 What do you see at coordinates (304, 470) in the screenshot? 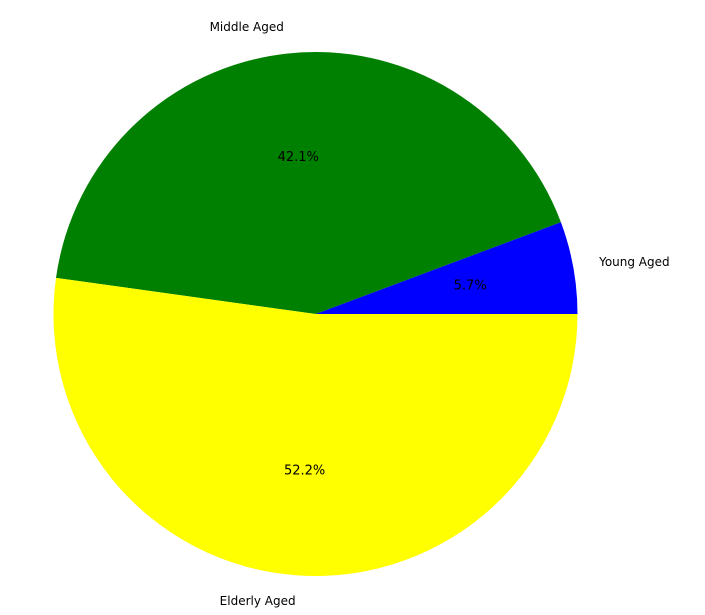
I see `slice-percent-label: 52.2%` at bounding box center [304, 470].